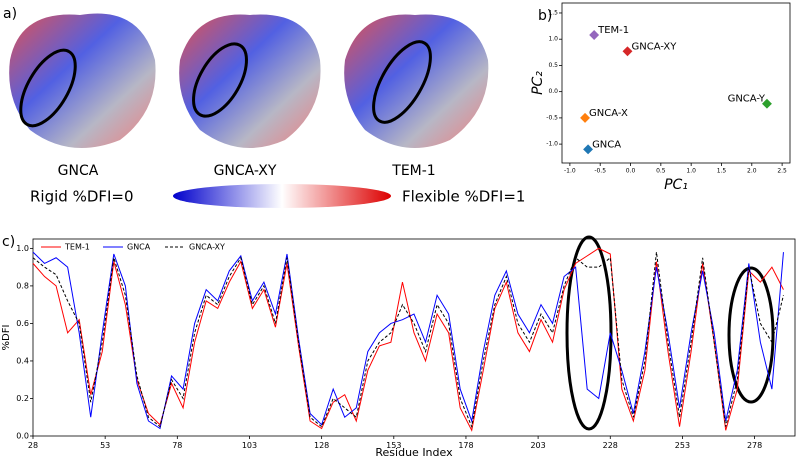 The width and height of the screenshot is (796, 458). I want to click on legend-label: GNCA, so click(139, 247).